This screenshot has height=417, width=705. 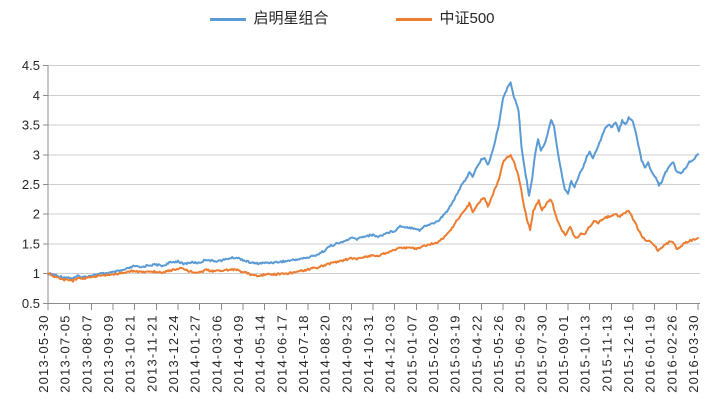 What do you see at coordinates (195, 353) in the screenshot?
I see `x-axis-label: 2014-01-27` at bounding box center [195, 353].